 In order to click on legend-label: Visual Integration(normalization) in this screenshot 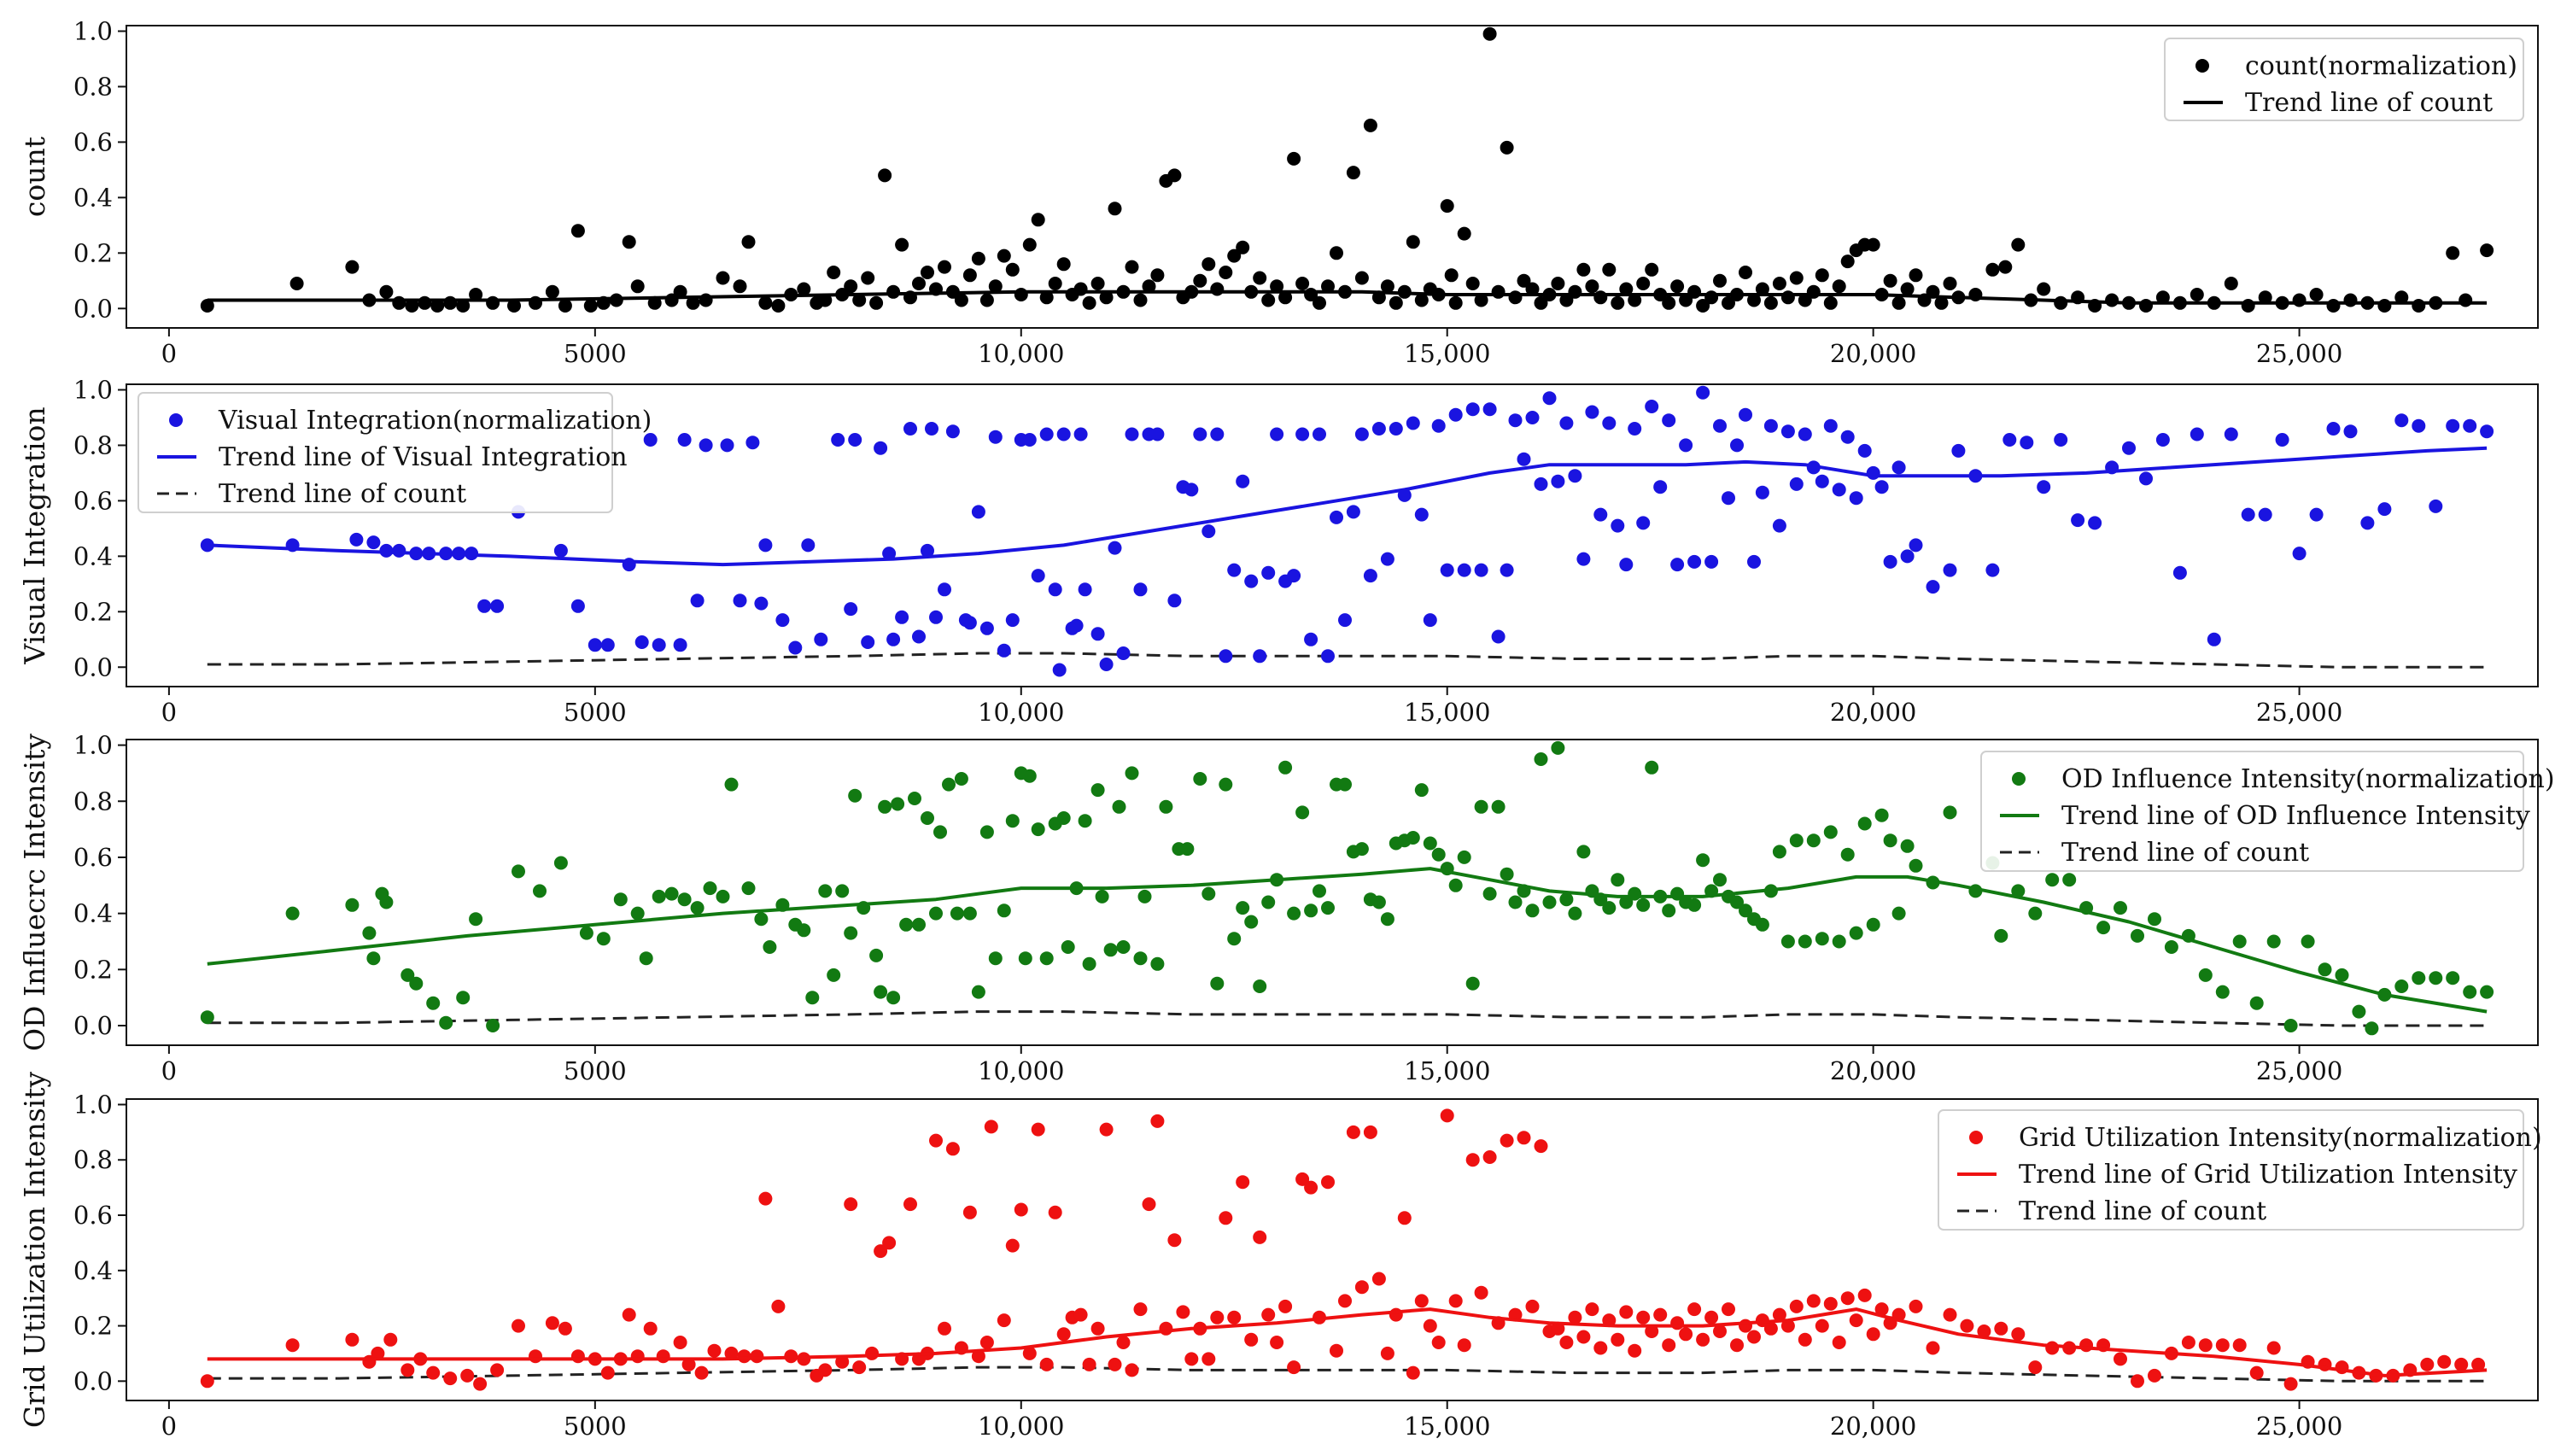, I will do `click(435, 421)`.